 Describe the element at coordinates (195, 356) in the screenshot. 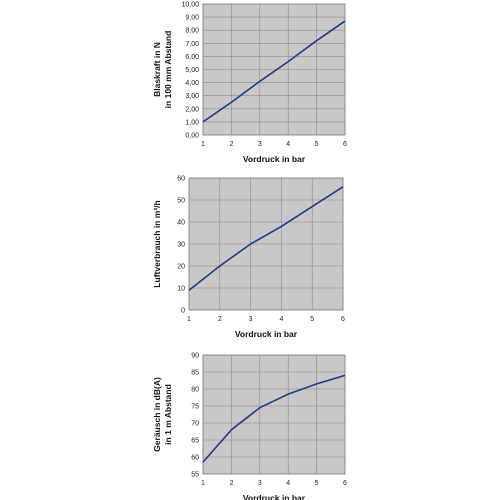

I see `y-tick-label: 90` at that location.